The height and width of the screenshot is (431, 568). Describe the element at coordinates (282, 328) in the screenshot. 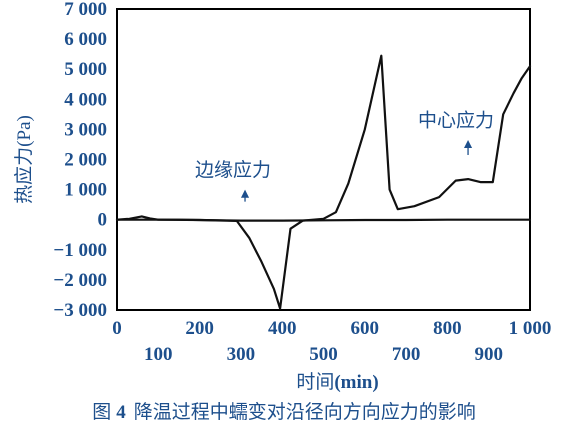

I see `x-tick-label: 400` at that location.